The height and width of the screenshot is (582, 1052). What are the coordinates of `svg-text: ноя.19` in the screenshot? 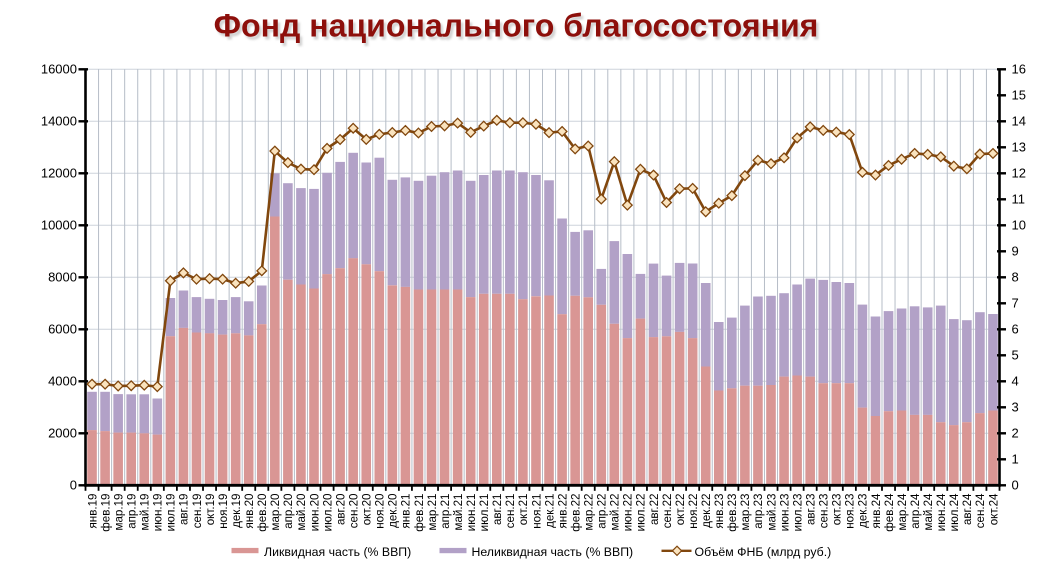 It's located at (223, 511).